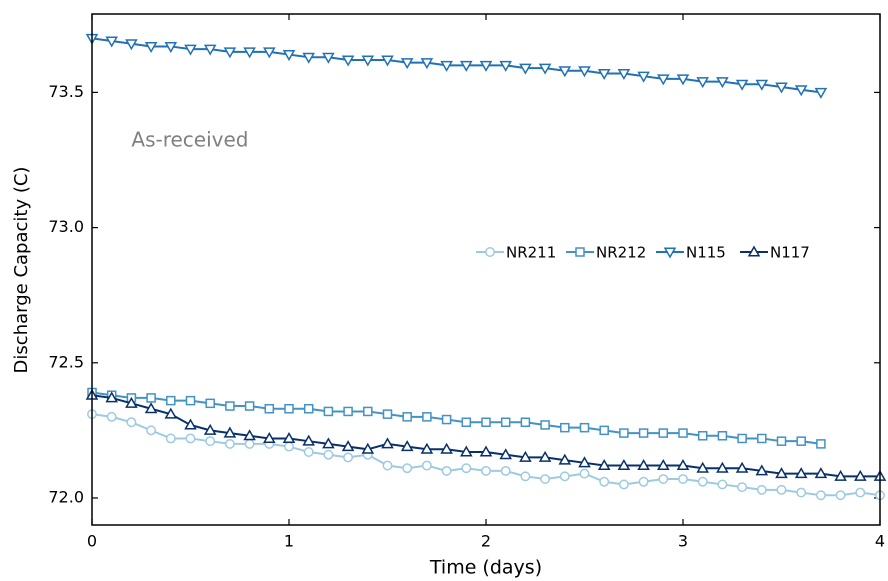 The height and width of the screenshot is (581, 888). I want to click on legend-label: NR212, so click(621, 253).